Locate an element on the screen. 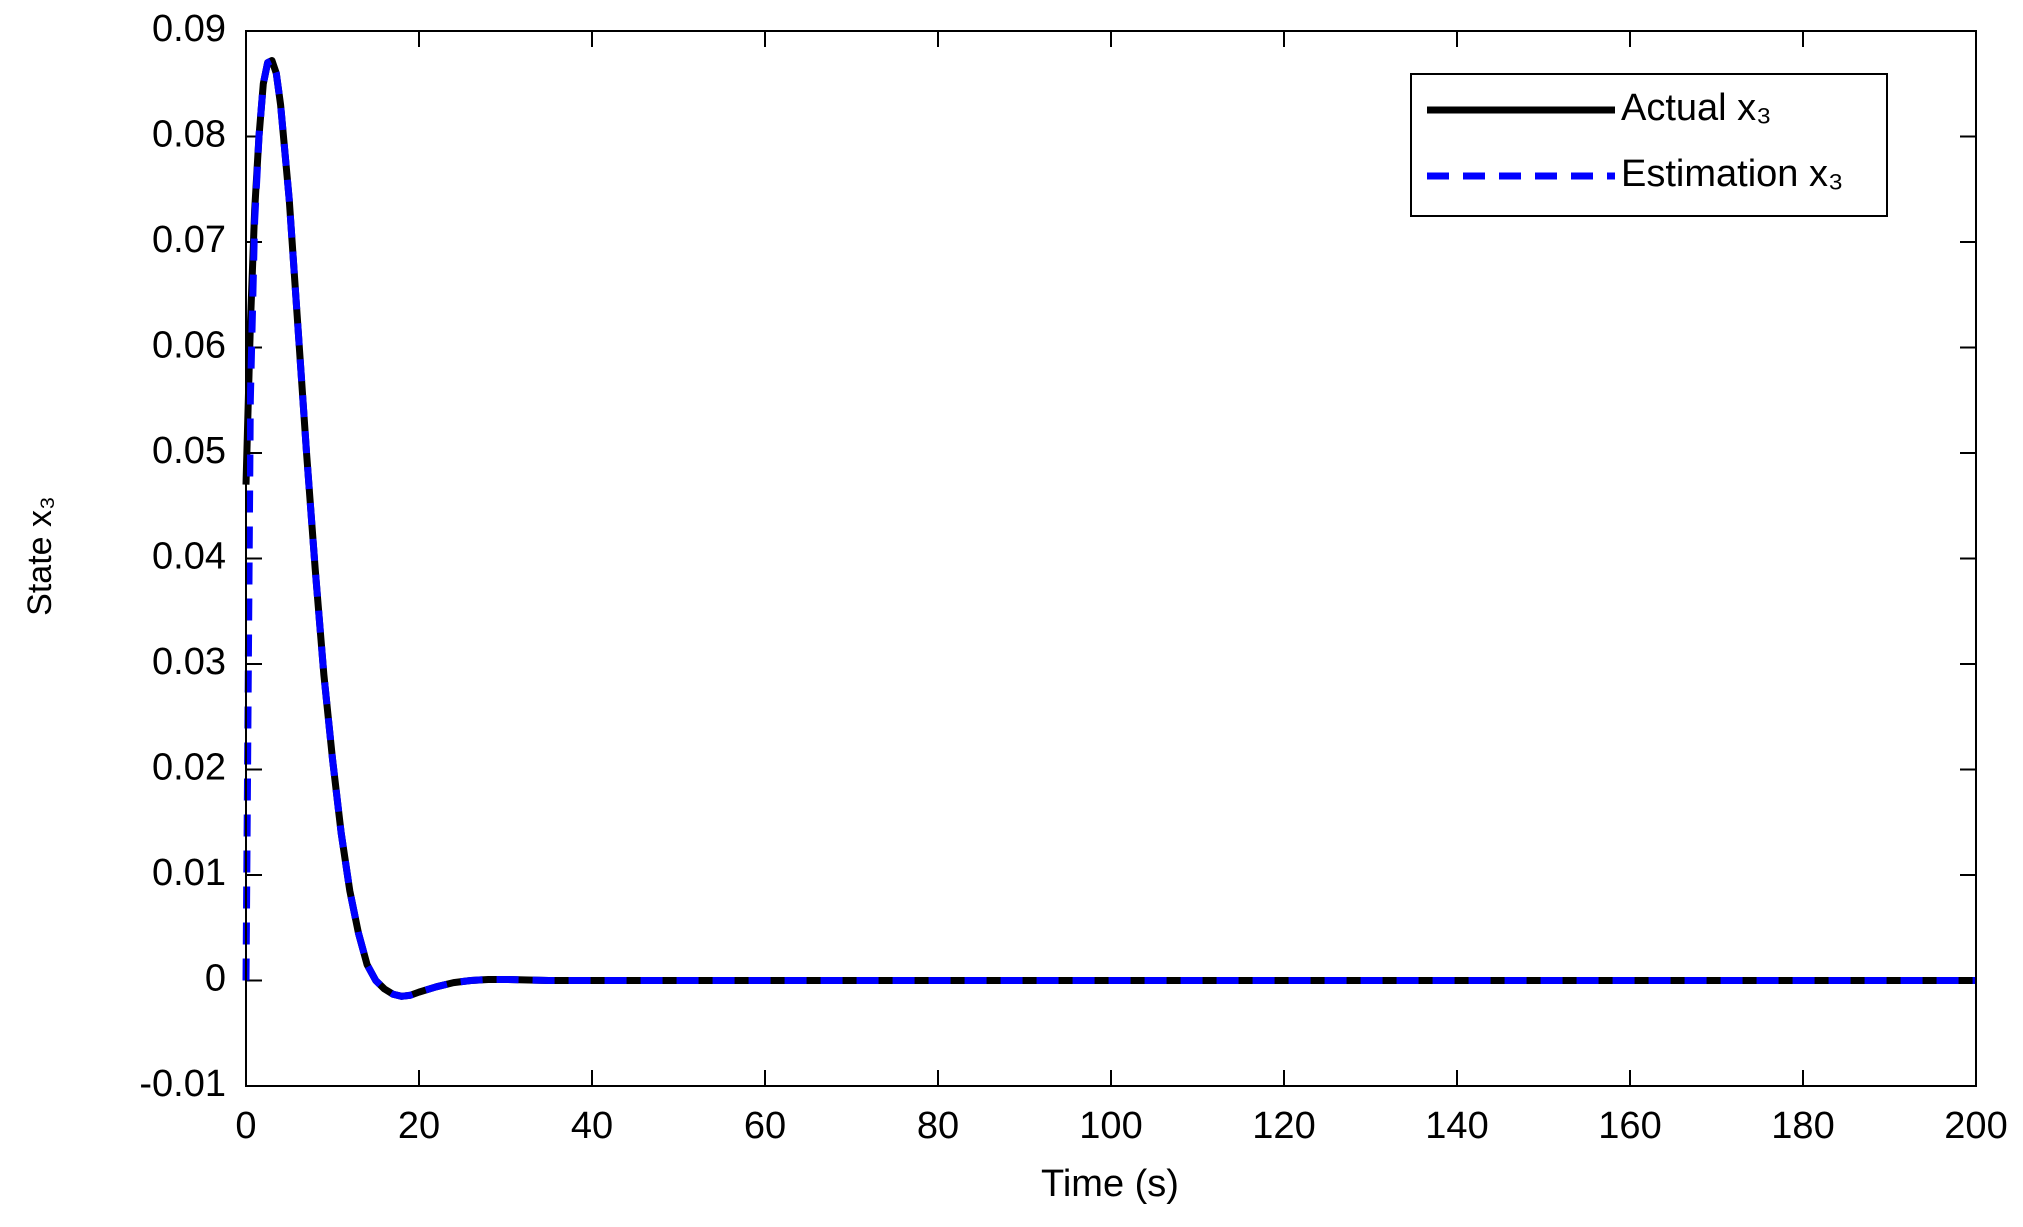 The height and width of the screenshot is (1227, 2023). y-tick-label: -0.01 is located at coordinates (182, 1084).